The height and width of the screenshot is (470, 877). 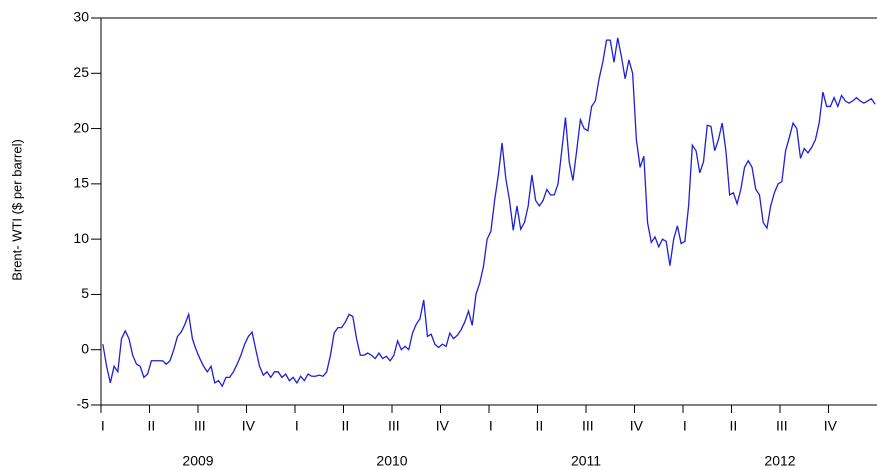 What do you see at coordinates (85, 348) in the screenshot?
I see `y-tick-label: 0` at bounding box center [85, 348].